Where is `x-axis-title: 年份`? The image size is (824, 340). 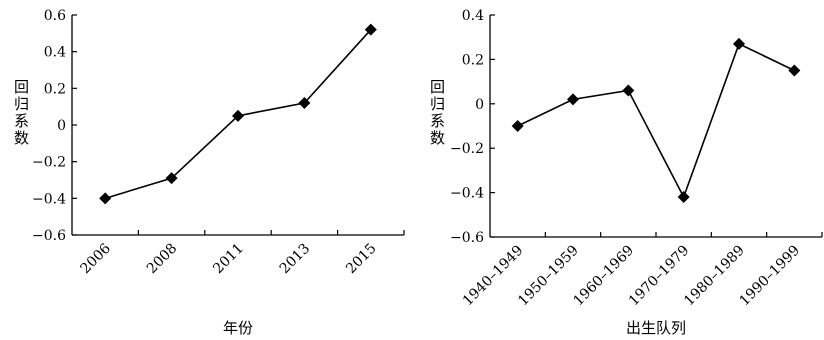 x-axis-title: 年份 is located at coordinates (238, 328).